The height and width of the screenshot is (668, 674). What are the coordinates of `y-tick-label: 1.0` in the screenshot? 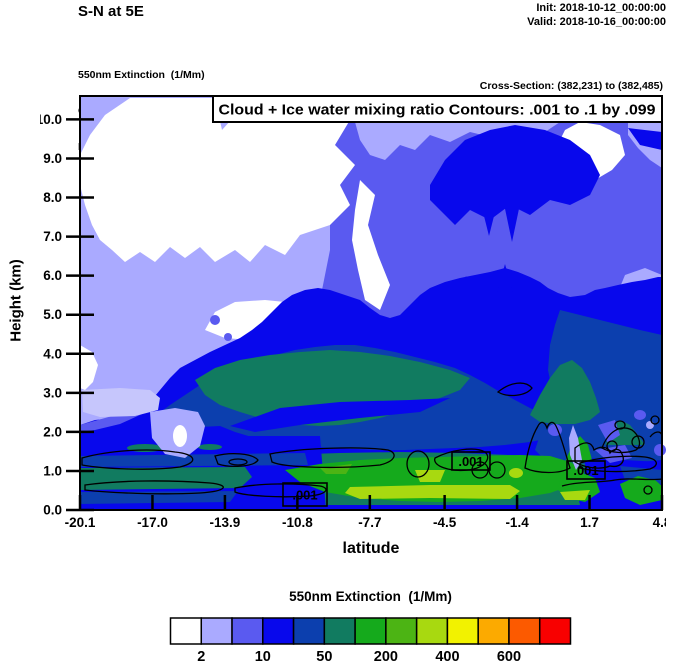 It's located at (52, 470).